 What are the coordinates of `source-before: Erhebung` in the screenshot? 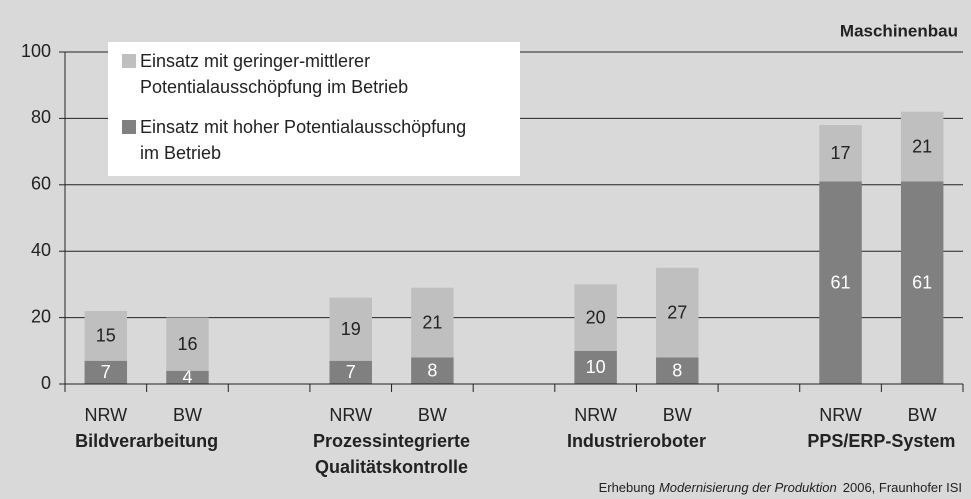 It's located at (627, 487).